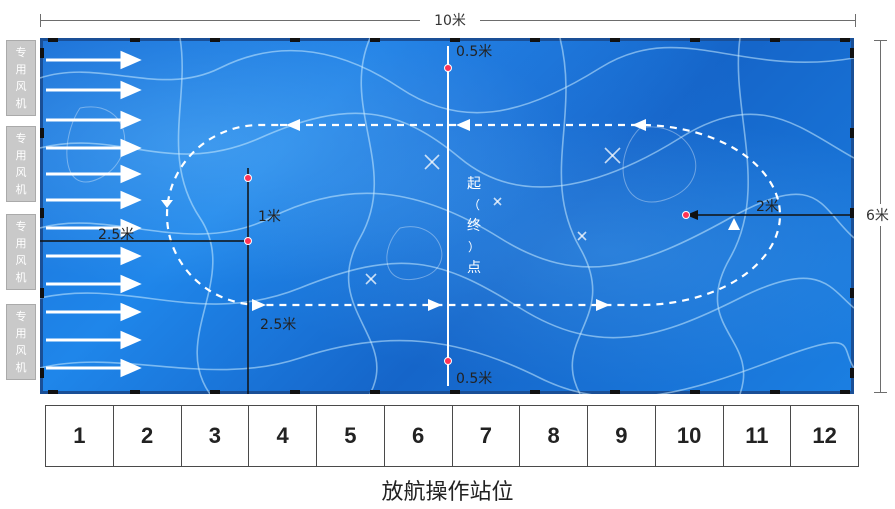 The width and height of the screenshot is (895, 509). Describe the element at coordinates (880, 40) in the screenshot. I see `height-dimension-tick-top` at that location.